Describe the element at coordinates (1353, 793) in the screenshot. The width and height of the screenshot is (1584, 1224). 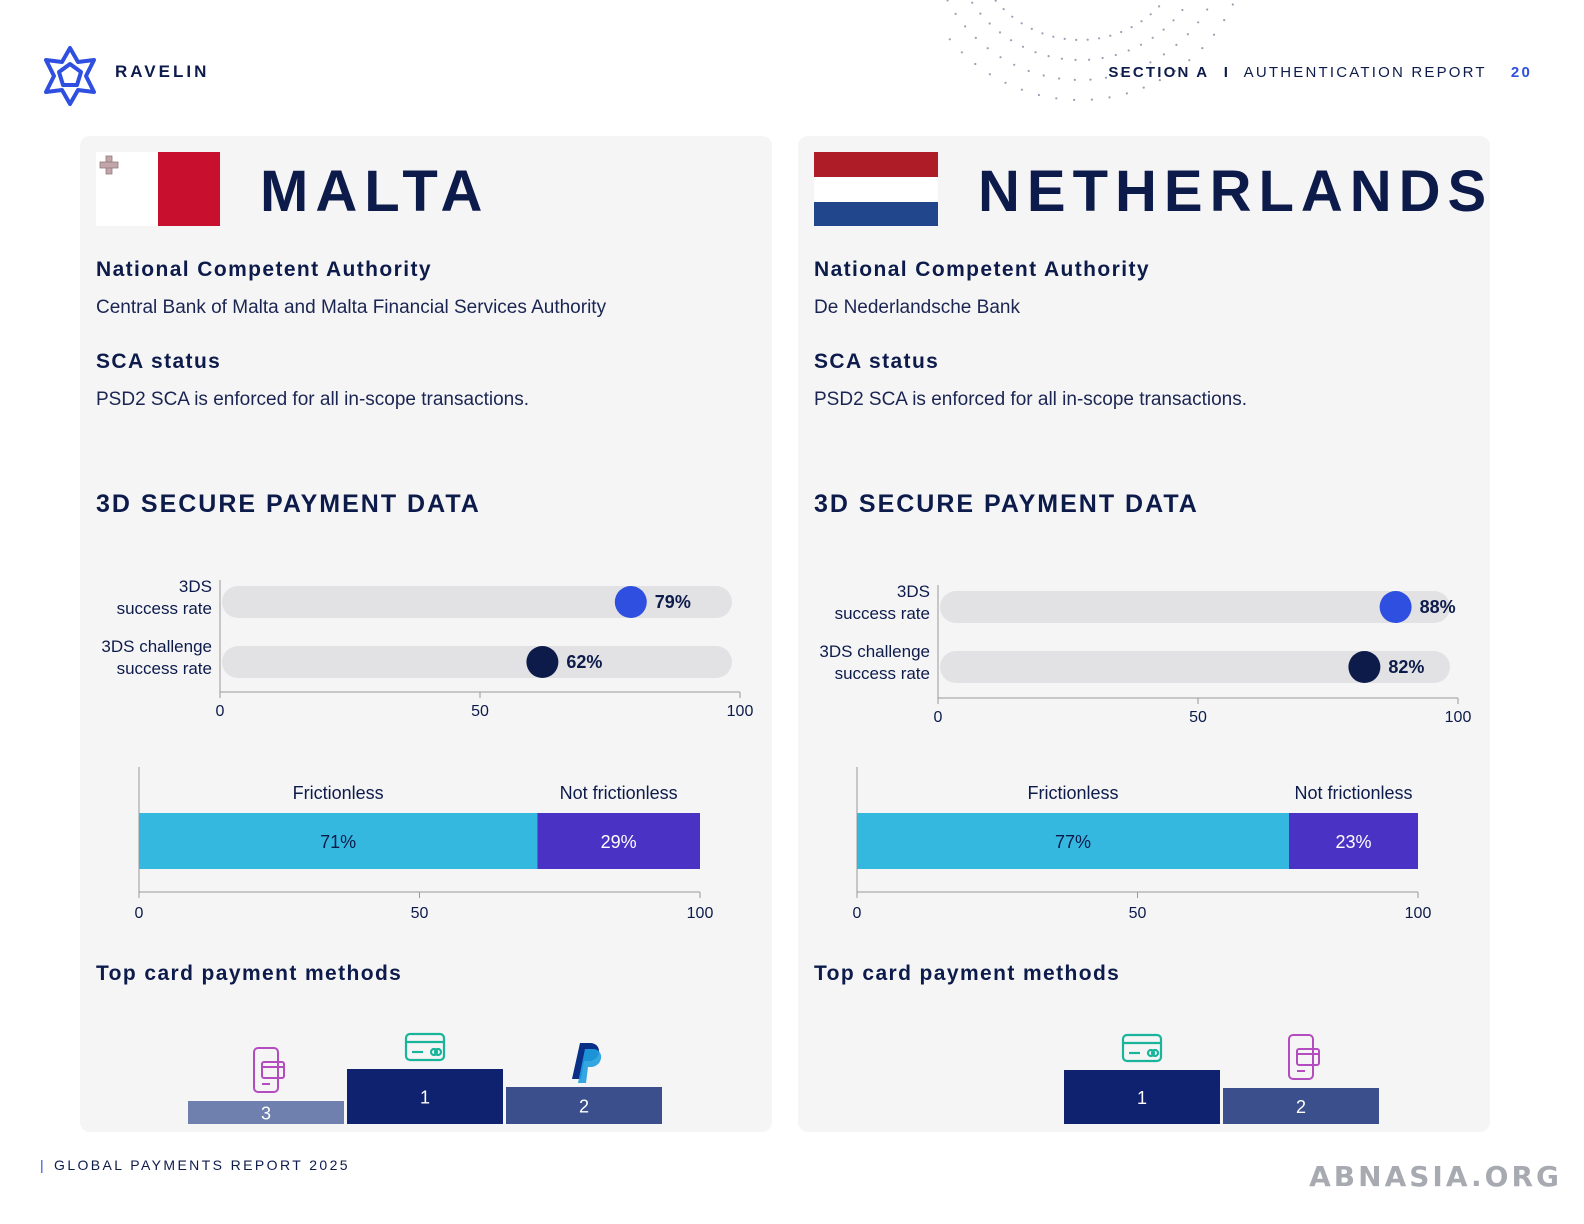
I see `series-label: Not frictionless` at that location.